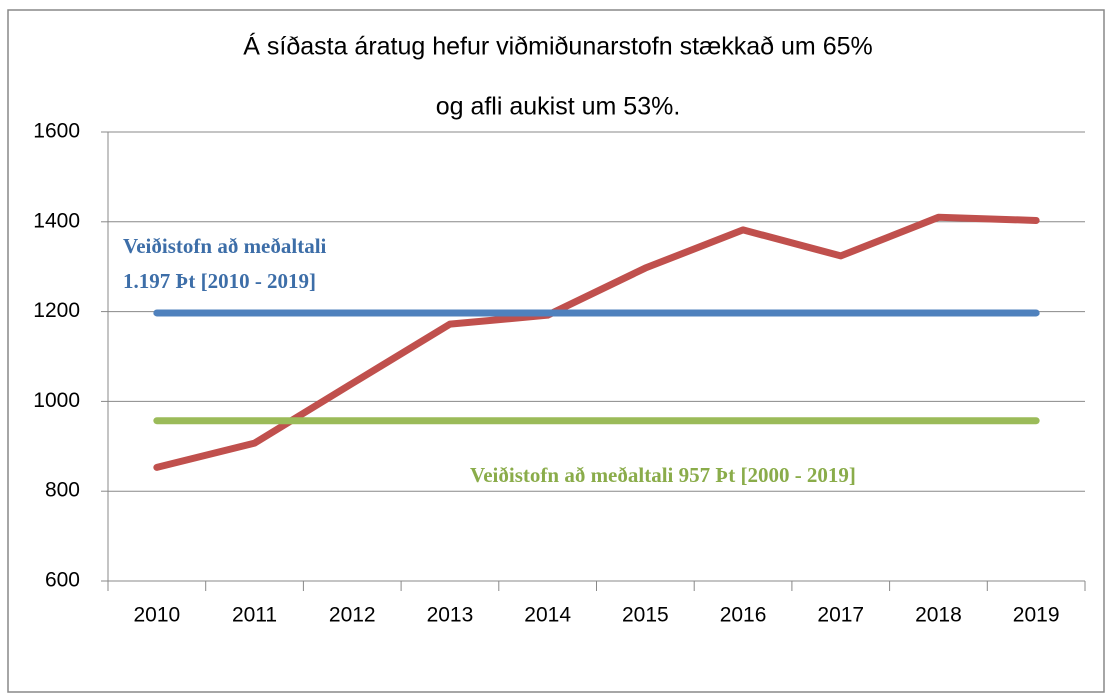 The image size is (1113, 698). Describe the element at coordinates (219, 281) in the screenshot. I see `annotation: 1.197 Þt [2010 - 2019]` at that location.